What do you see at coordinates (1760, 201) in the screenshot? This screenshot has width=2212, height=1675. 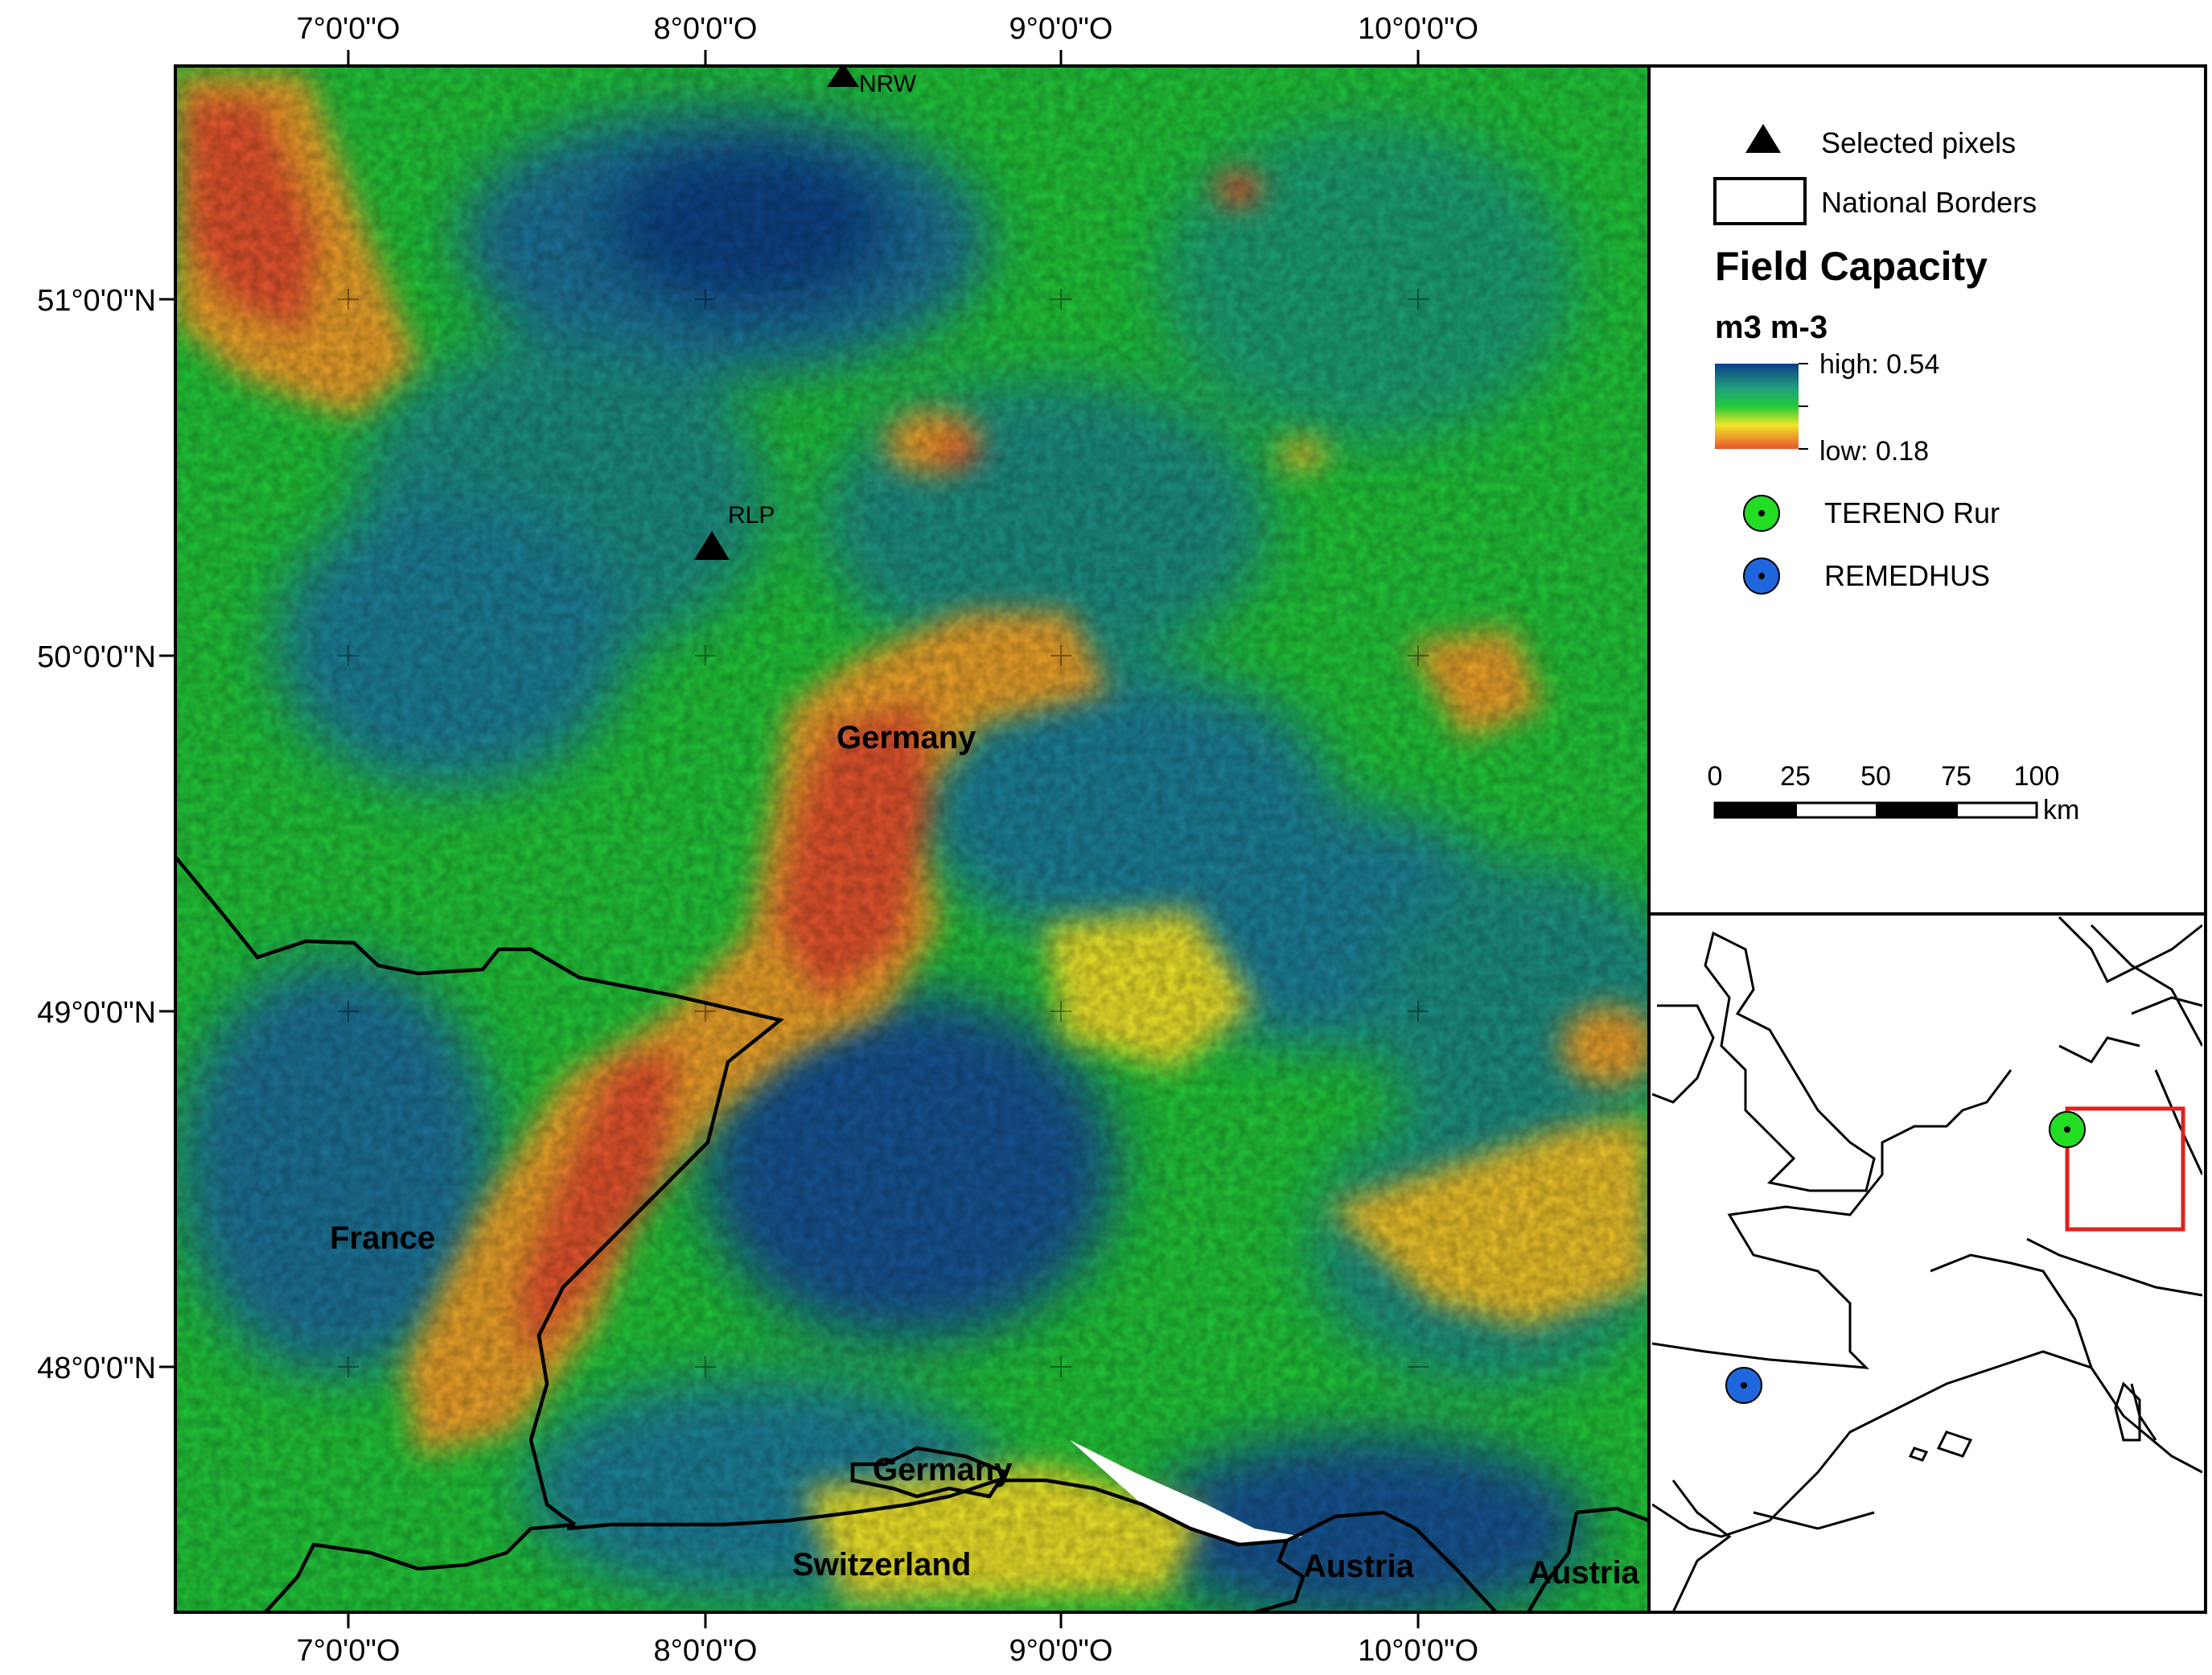 I see `border-swatch-icon` at bounding box center [1760, 201].